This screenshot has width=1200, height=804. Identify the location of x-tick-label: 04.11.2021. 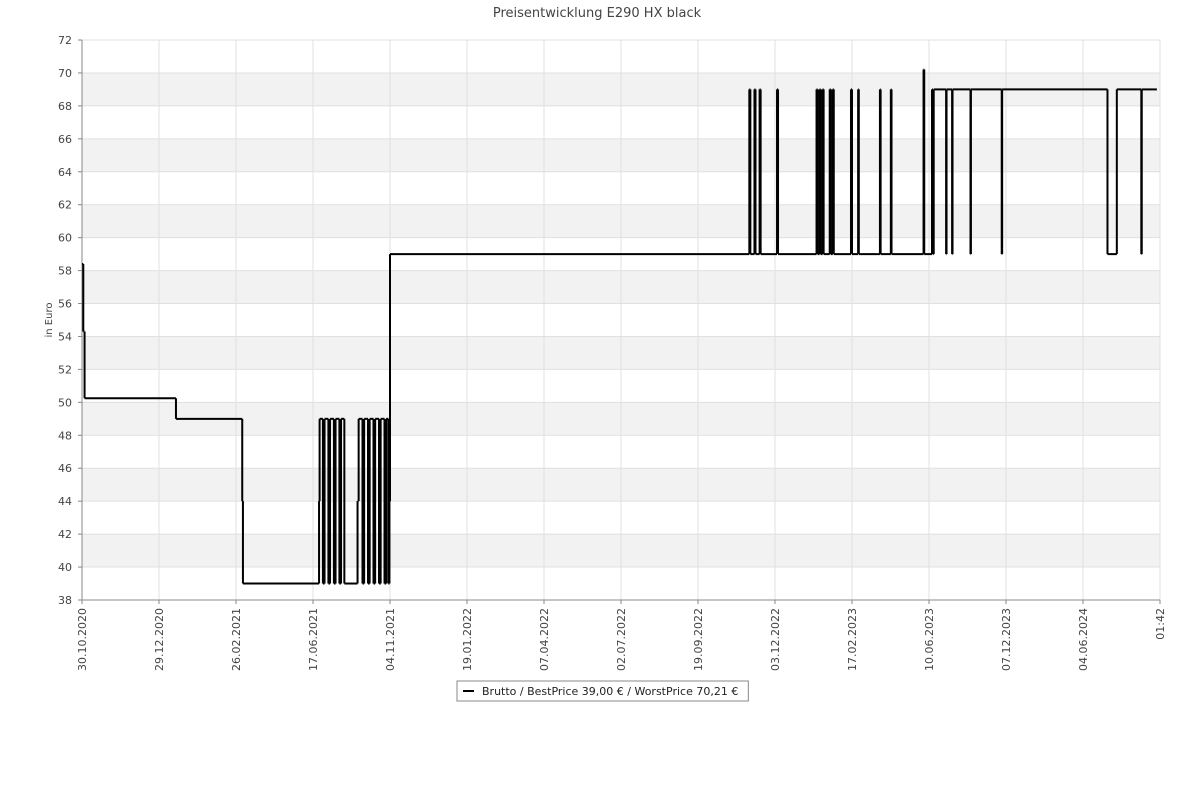
(390, 639).